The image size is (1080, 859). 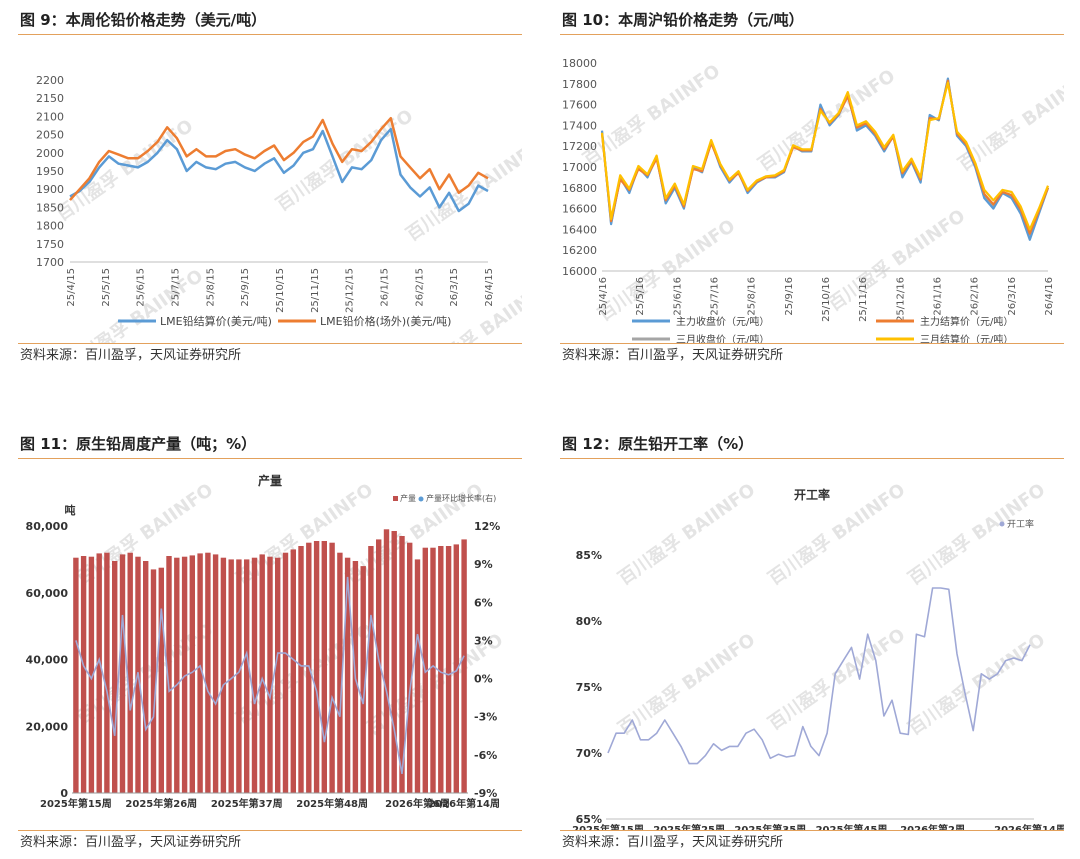 What do you see at coordinates (50, 226) in the screenshot?
I see `y-tick-label: 1800` at bounding box center [50, 226].